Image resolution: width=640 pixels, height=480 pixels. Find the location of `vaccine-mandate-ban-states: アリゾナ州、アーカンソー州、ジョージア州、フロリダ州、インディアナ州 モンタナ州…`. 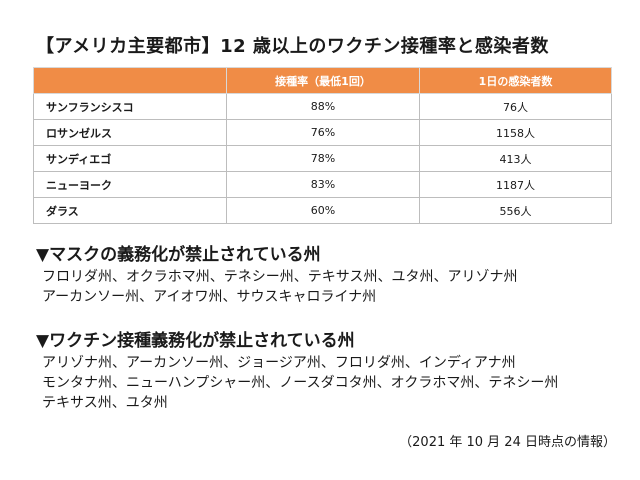

vaccine-mandate-ban-states: アリゾナ州、アーカンソー州、ジョージア州、フロリダ州、インディアナ州 モンタナ州… is located at coordinates (300, 383).